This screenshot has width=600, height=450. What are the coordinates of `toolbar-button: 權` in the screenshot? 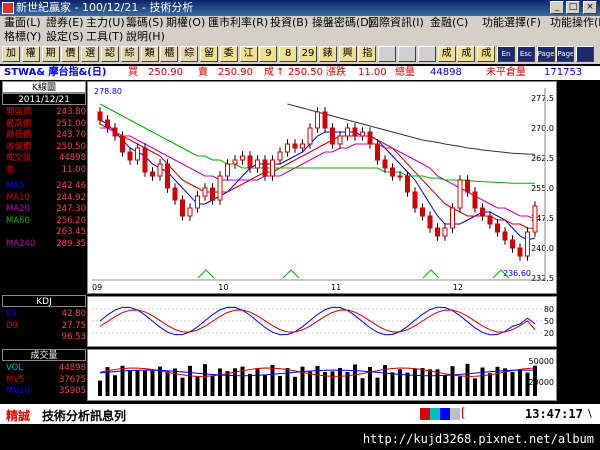 It's located at (30, 54).